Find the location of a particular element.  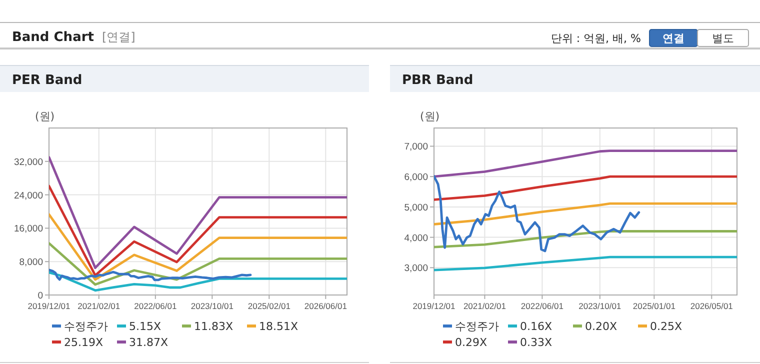

y-tick-label: 32,000 is located at coordinates (28, 162).